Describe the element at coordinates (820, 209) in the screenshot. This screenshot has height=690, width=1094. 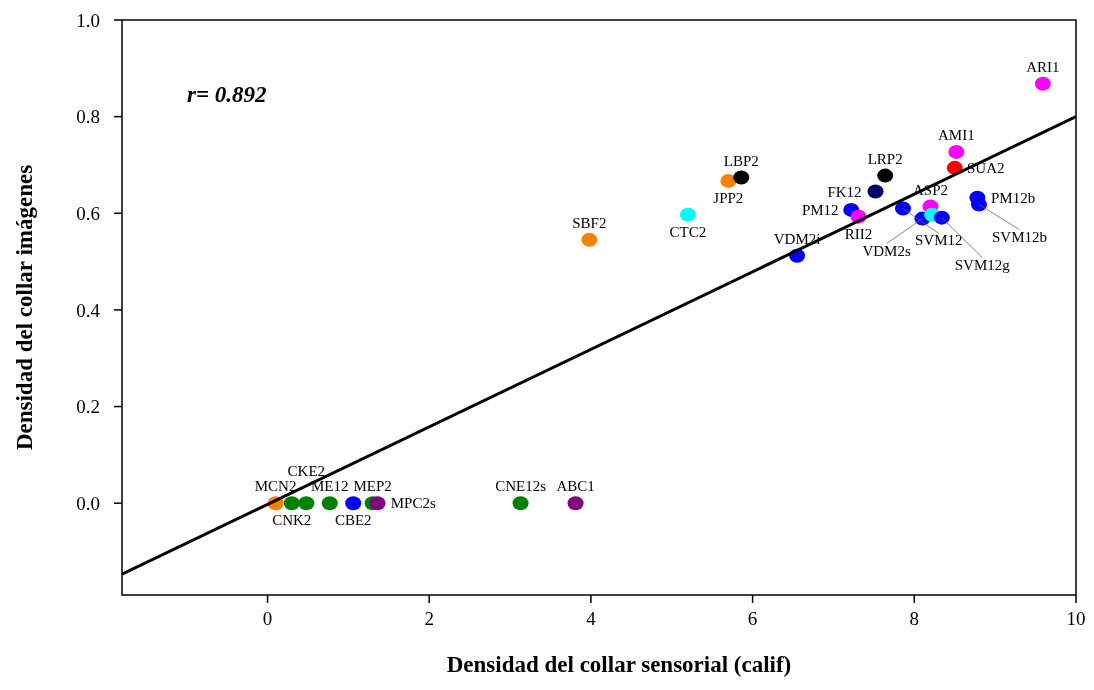
I see `annotation: PM12` at that location.